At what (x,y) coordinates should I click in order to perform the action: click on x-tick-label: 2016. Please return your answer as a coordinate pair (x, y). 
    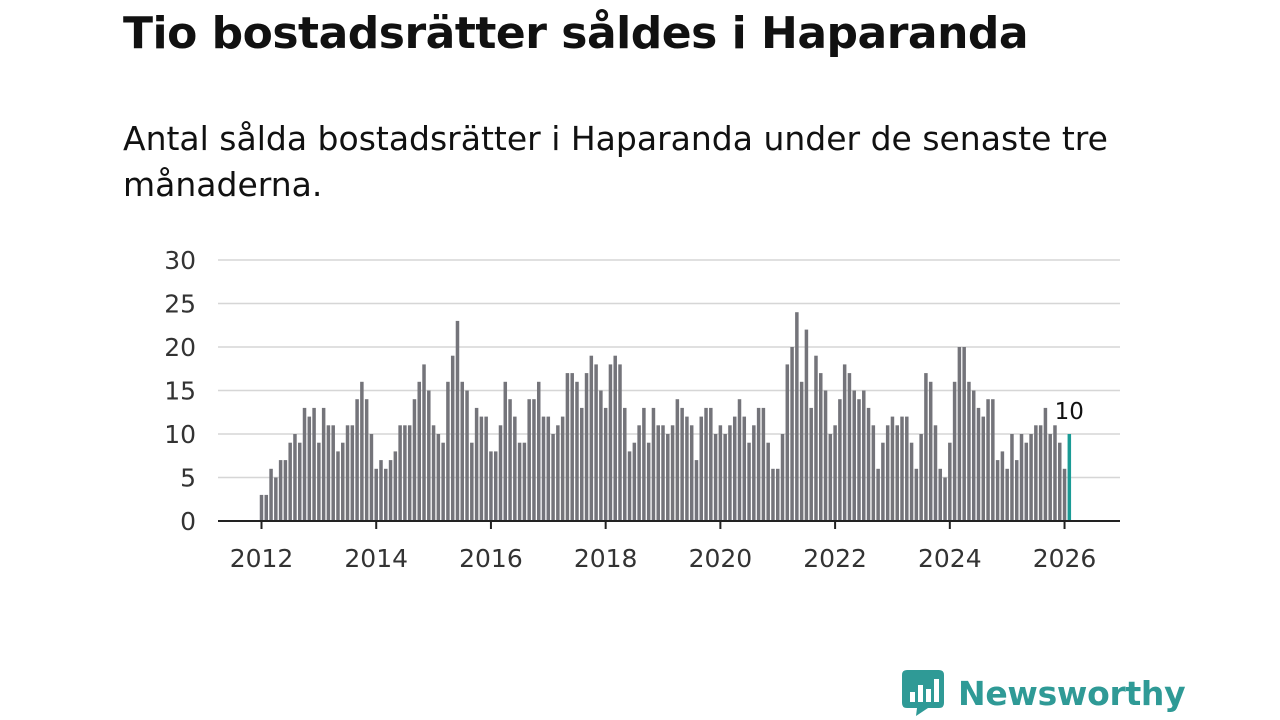
    Looking at the image, I should click on (491, 558).